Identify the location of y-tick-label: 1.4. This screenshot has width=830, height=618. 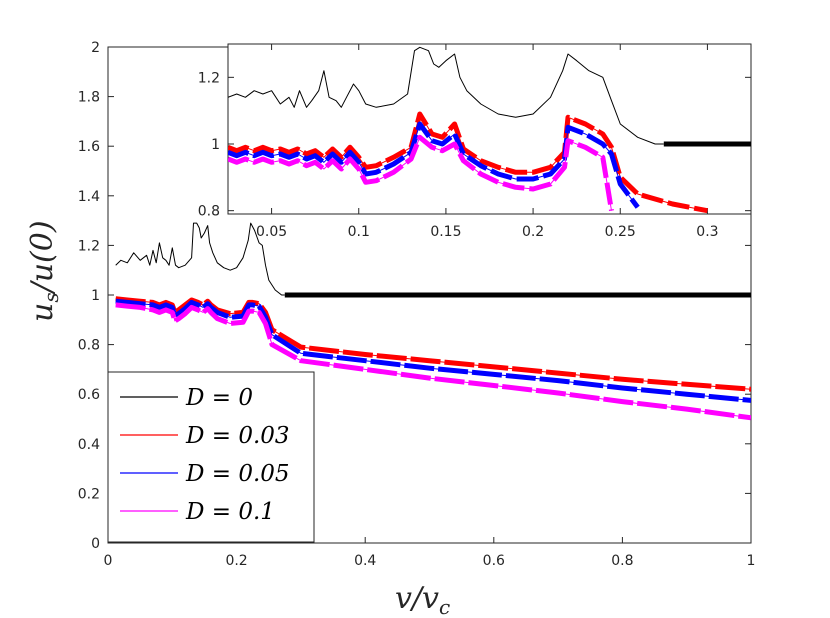
(89, 197).